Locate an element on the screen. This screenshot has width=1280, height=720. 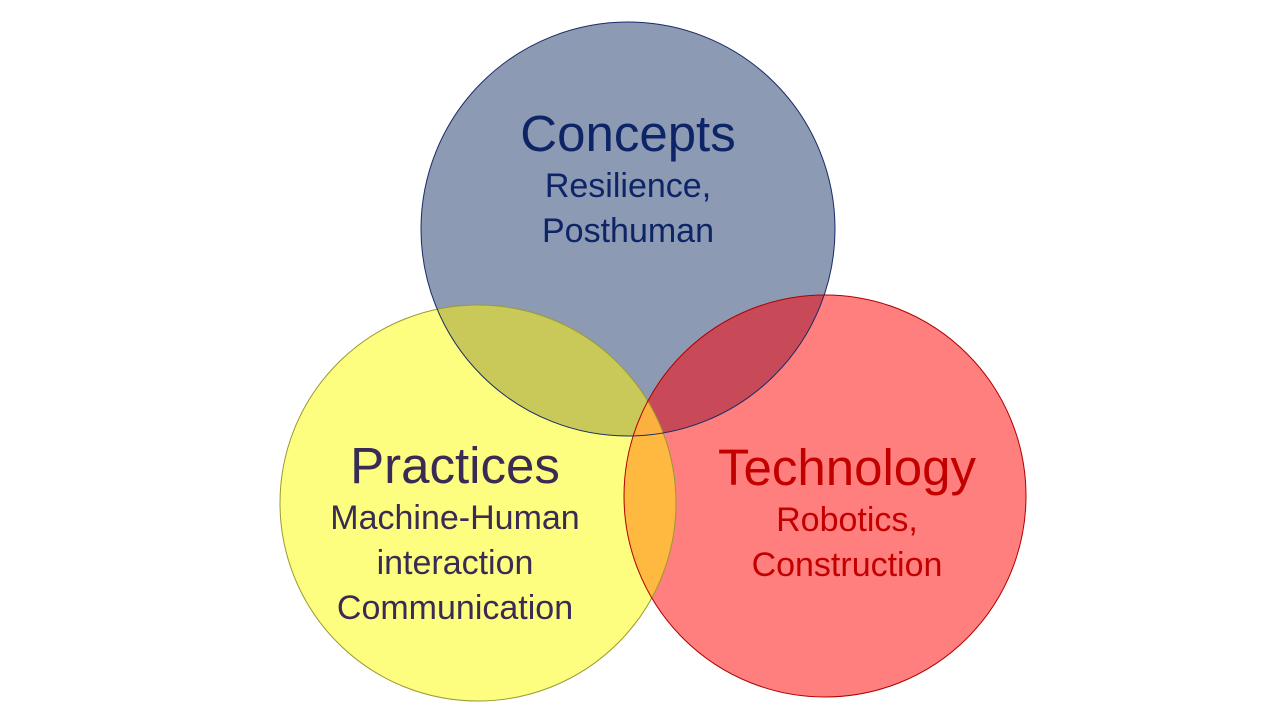
technology-heading: Technology is located at coordinates (846, 467).